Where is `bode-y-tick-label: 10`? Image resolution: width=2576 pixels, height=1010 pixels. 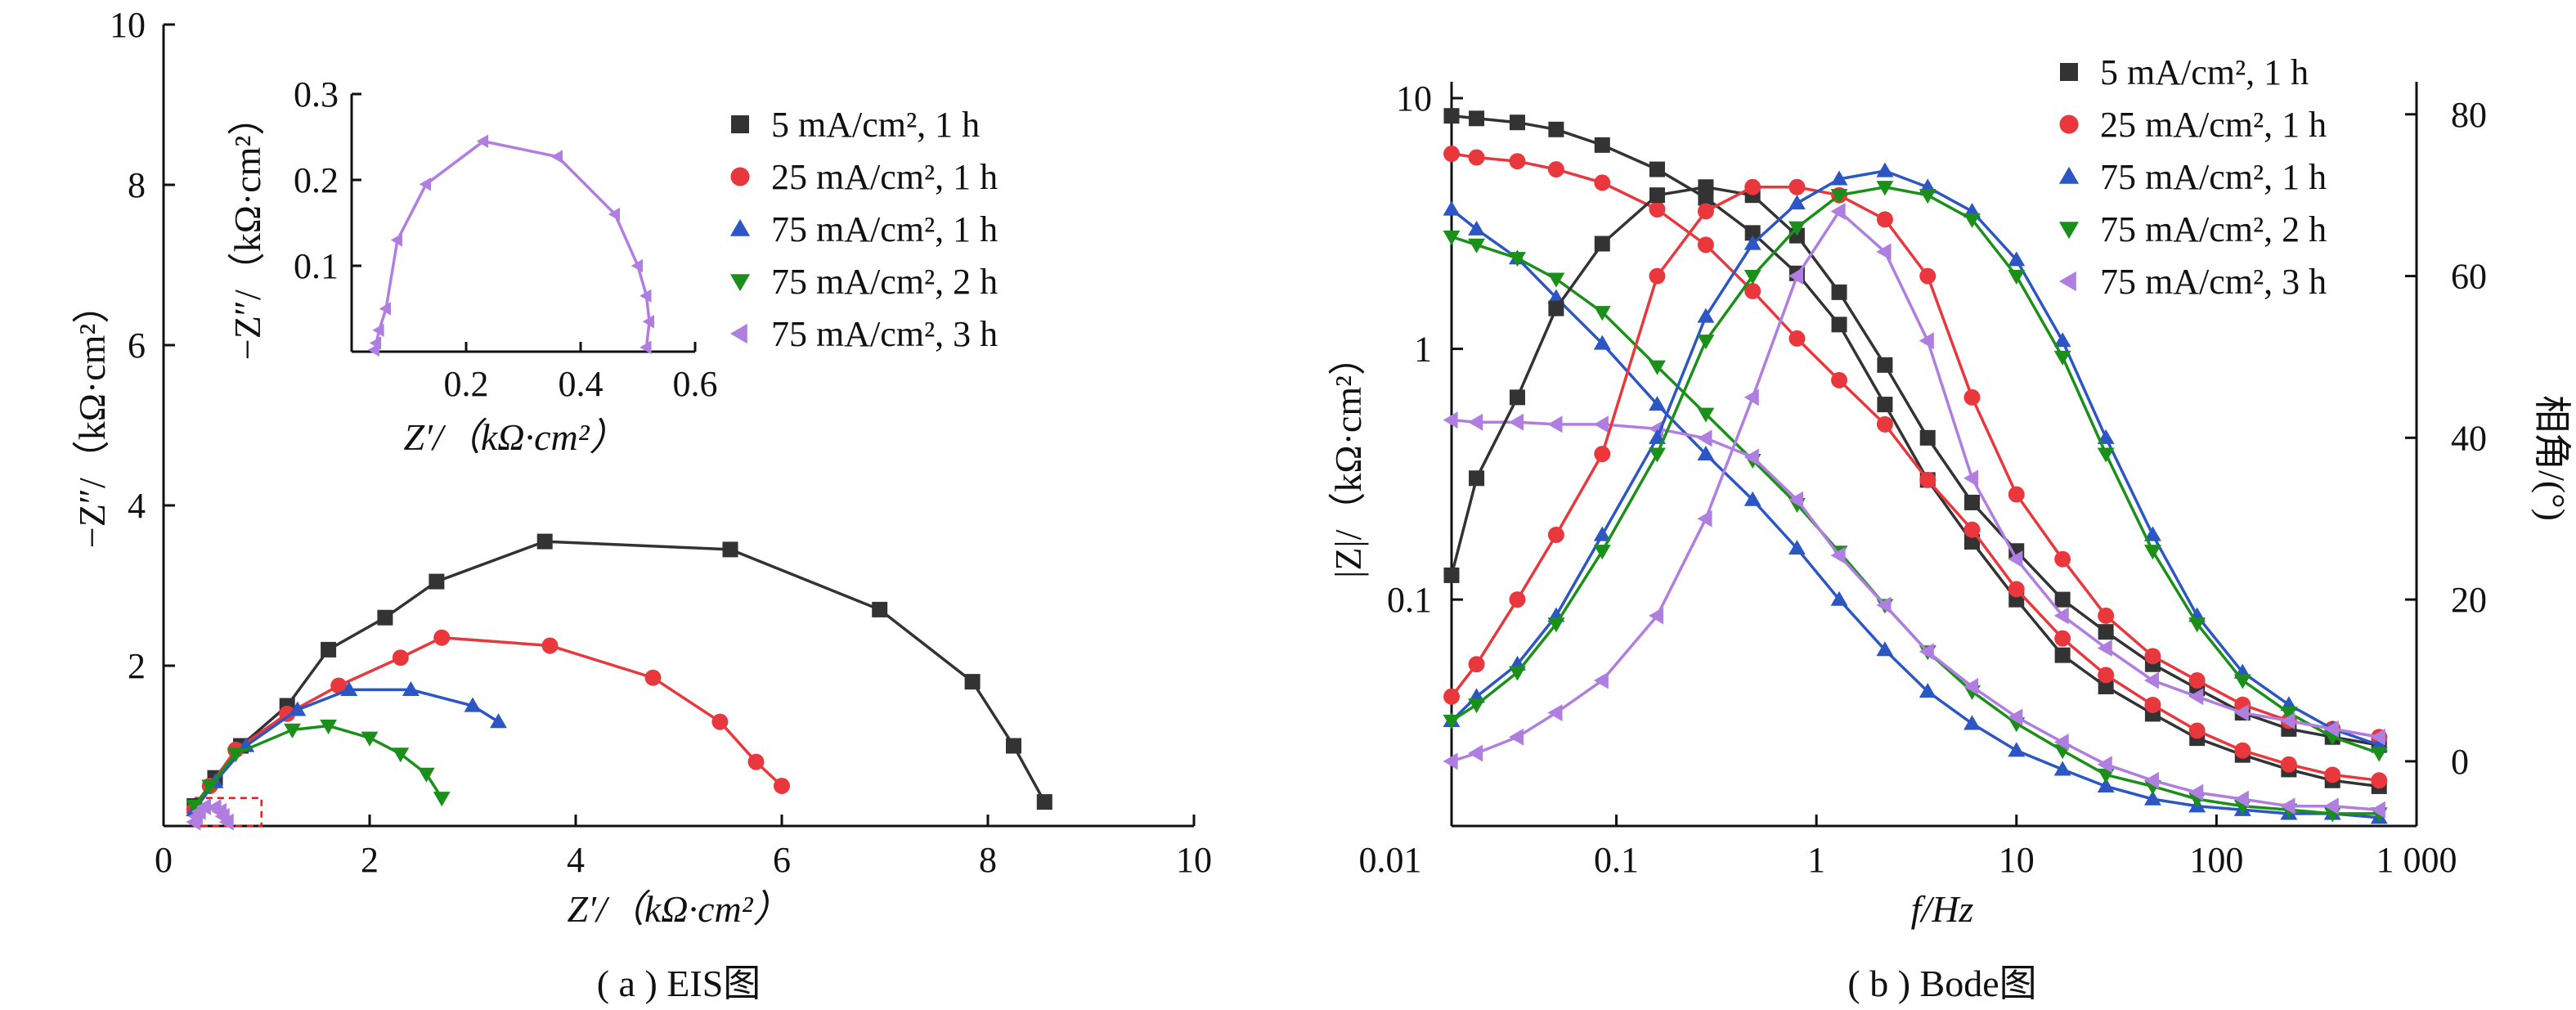
bode-y-tick-label: 10 is located at coordinates (1414, 99).